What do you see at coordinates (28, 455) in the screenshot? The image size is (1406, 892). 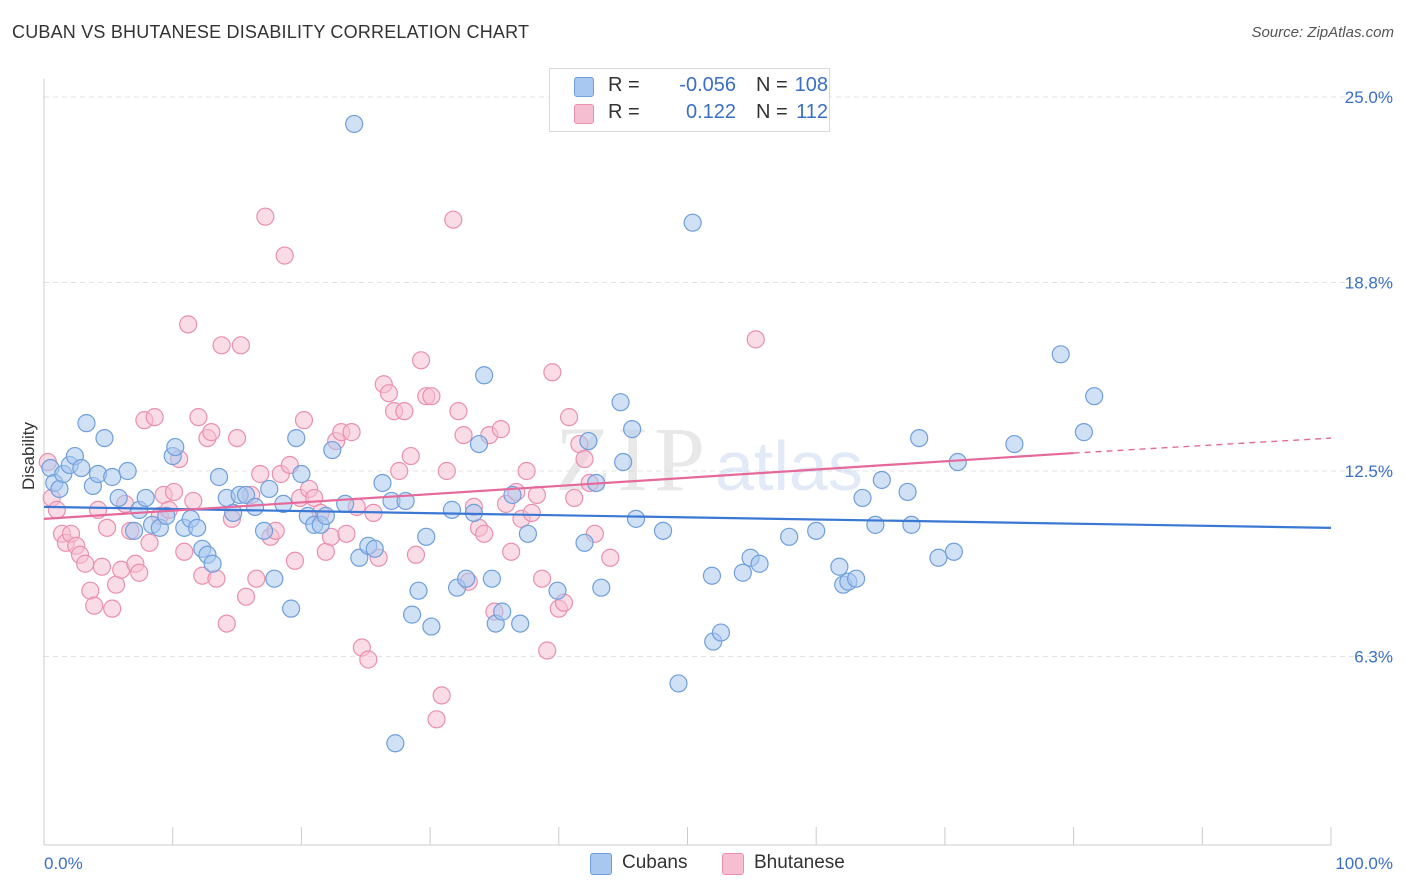 I see `y-axis-label: Disability` at bounding box center [28, 455].